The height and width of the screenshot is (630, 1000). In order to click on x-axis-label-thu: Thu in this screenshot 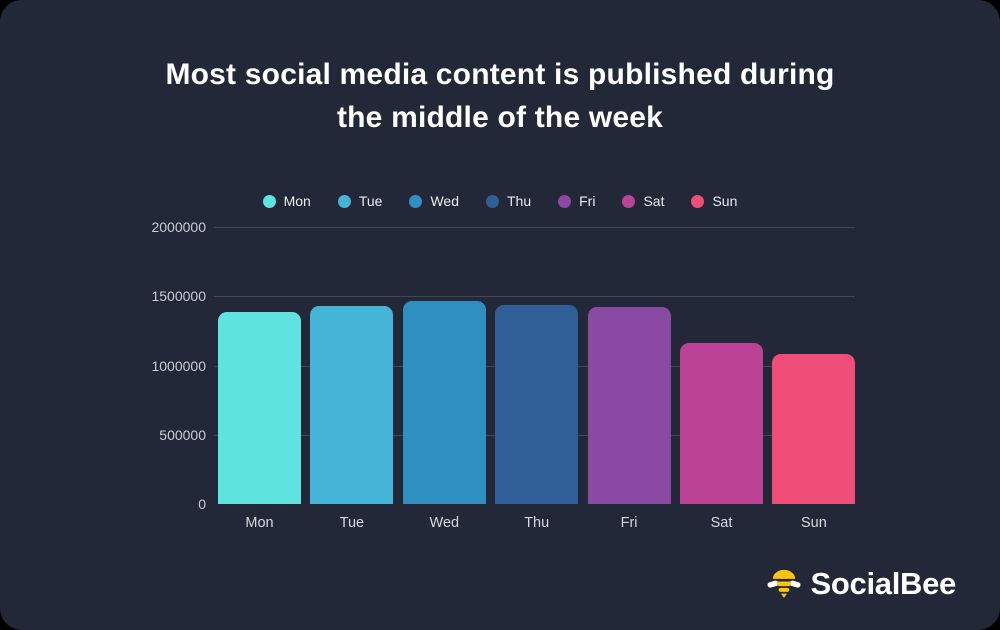, I will do `click(537, 523)`.